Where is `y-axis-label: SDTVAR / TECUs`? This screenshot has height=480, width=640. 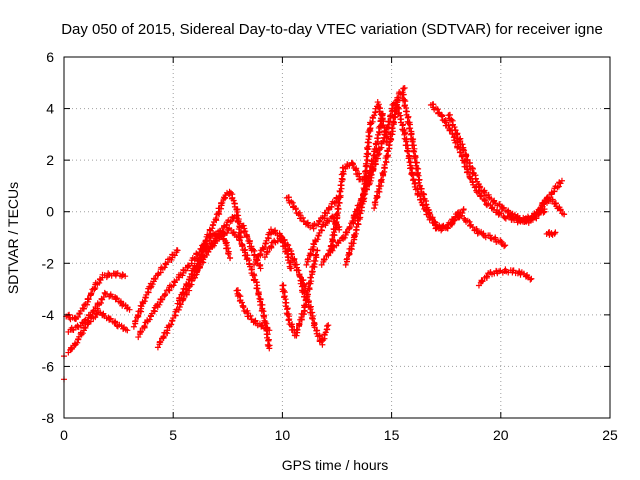
y-axis-label: SDTVAR / TECUs is located at coordinates (13, 238).